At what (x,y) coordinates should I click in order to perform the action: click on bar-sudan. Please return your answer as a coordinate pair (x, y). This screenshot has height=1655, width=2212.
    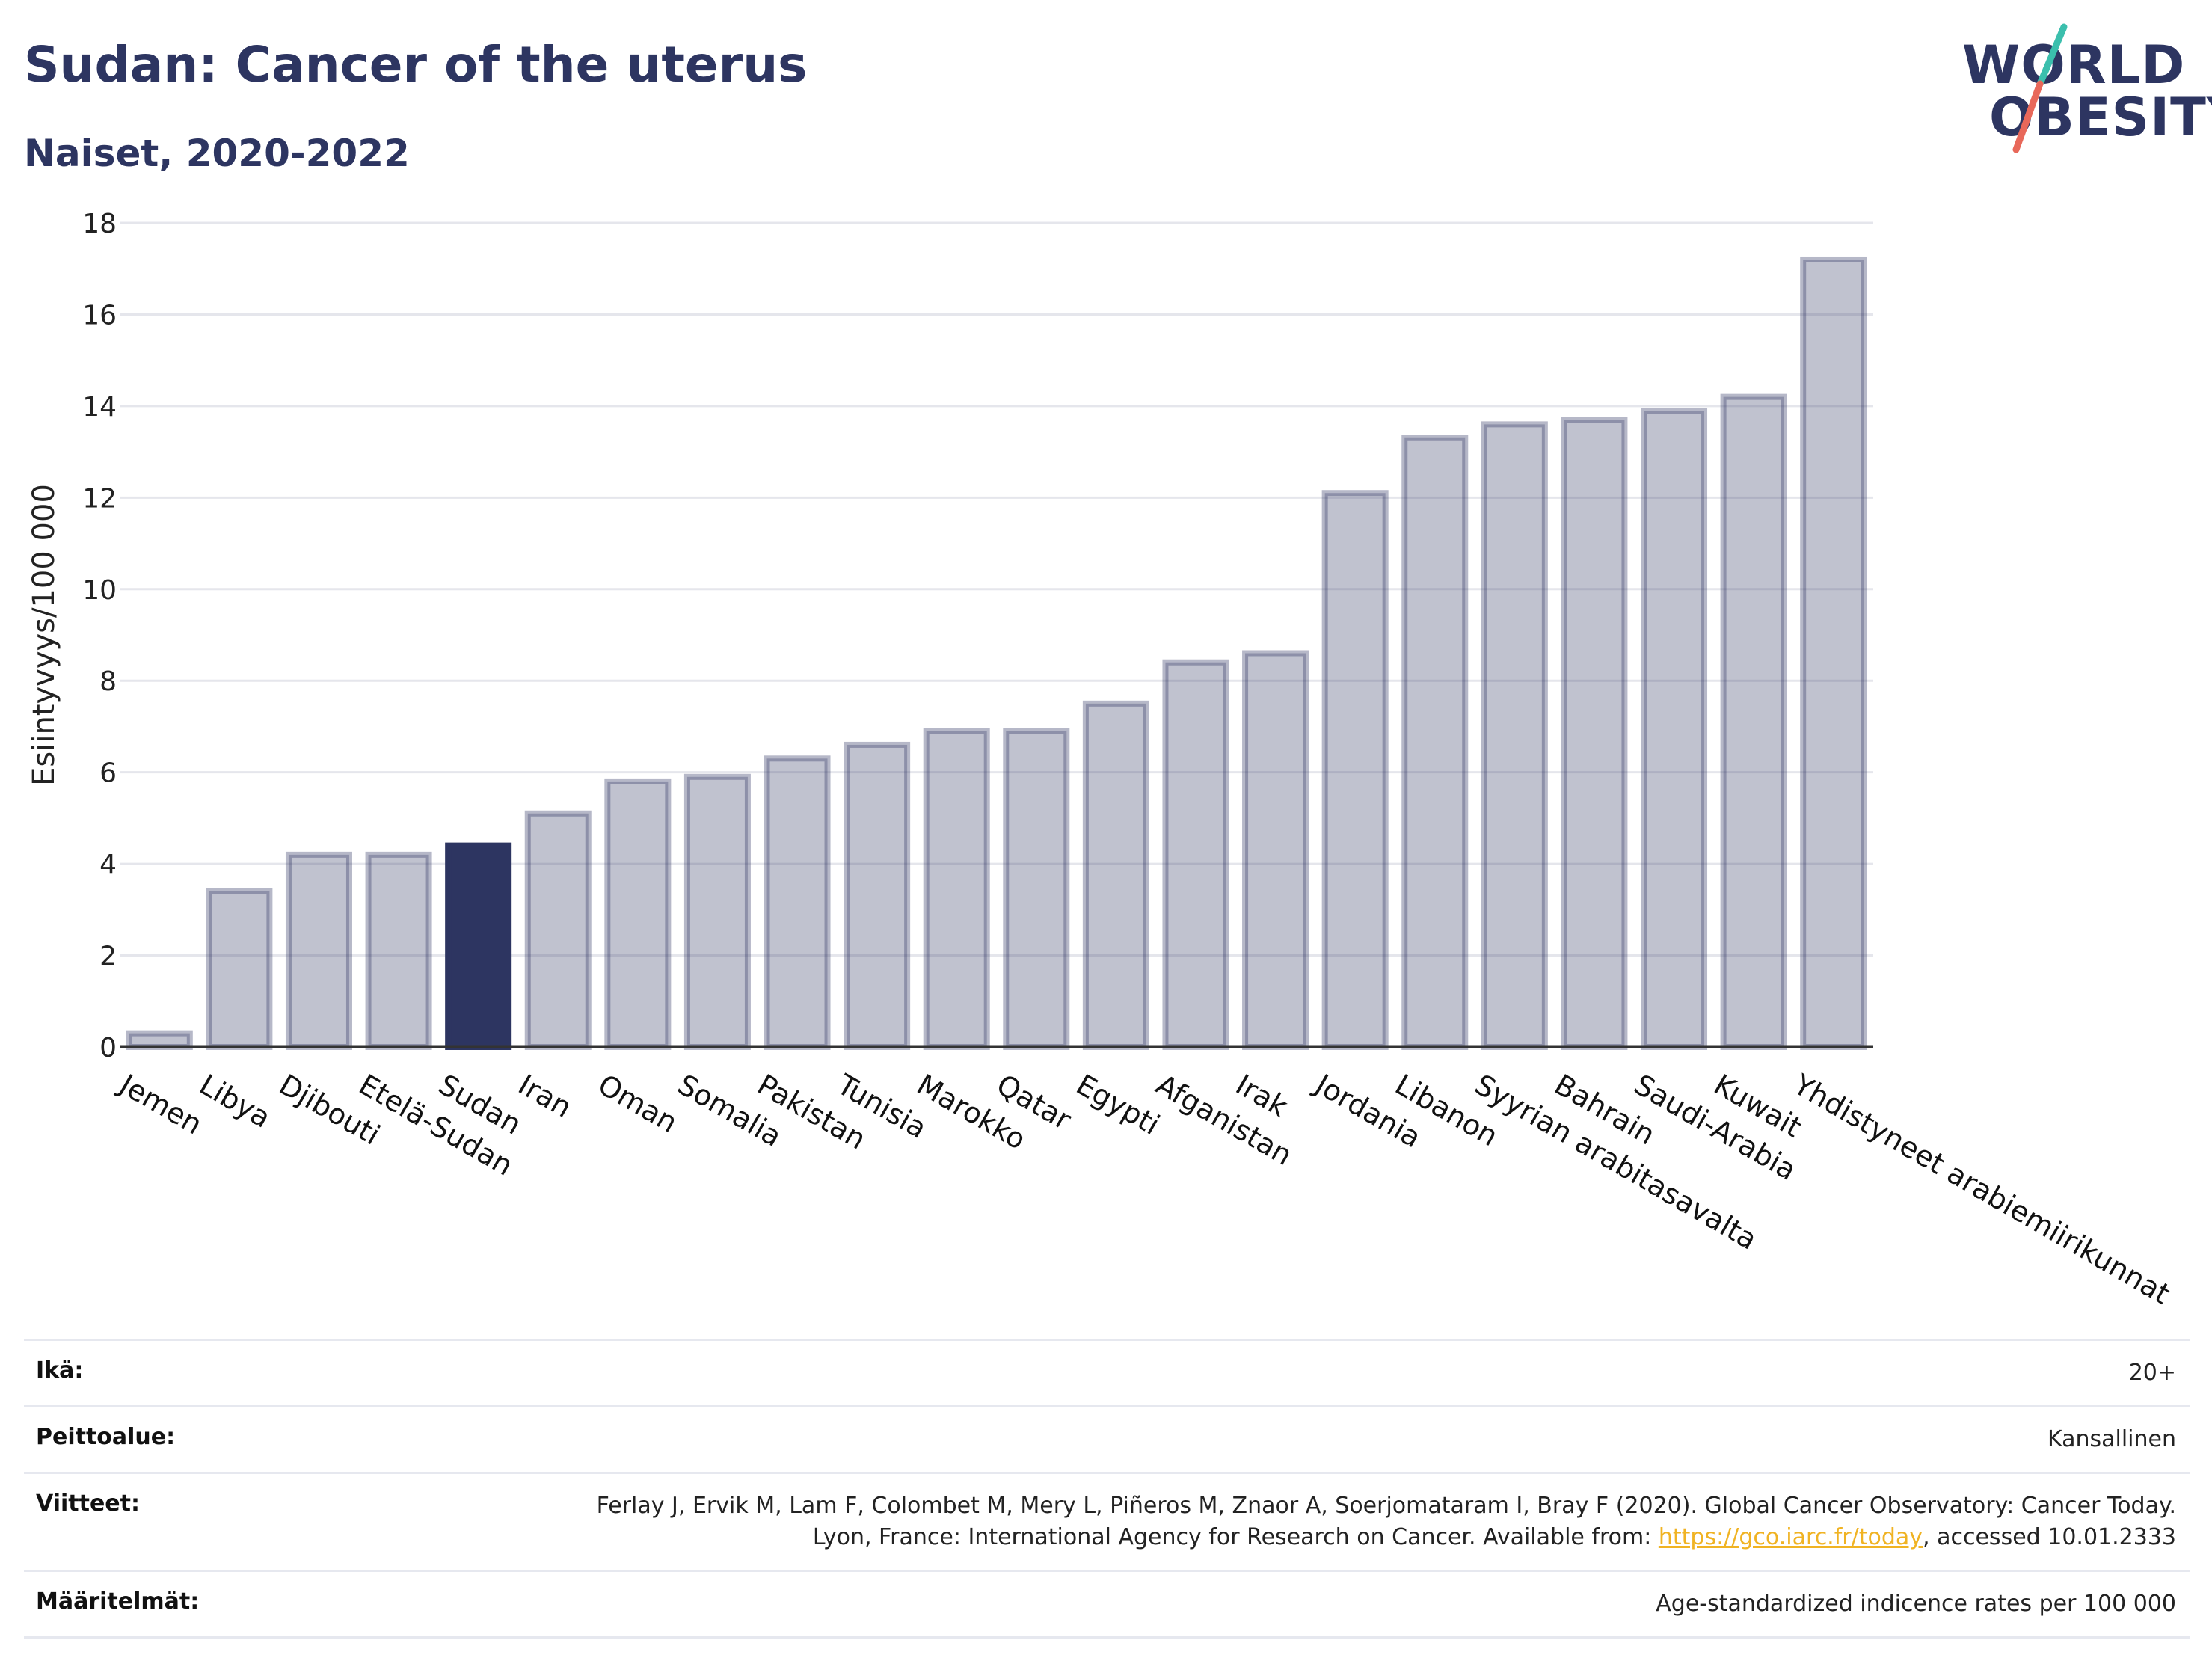
    Looking at the image, I should click on (478, 946).